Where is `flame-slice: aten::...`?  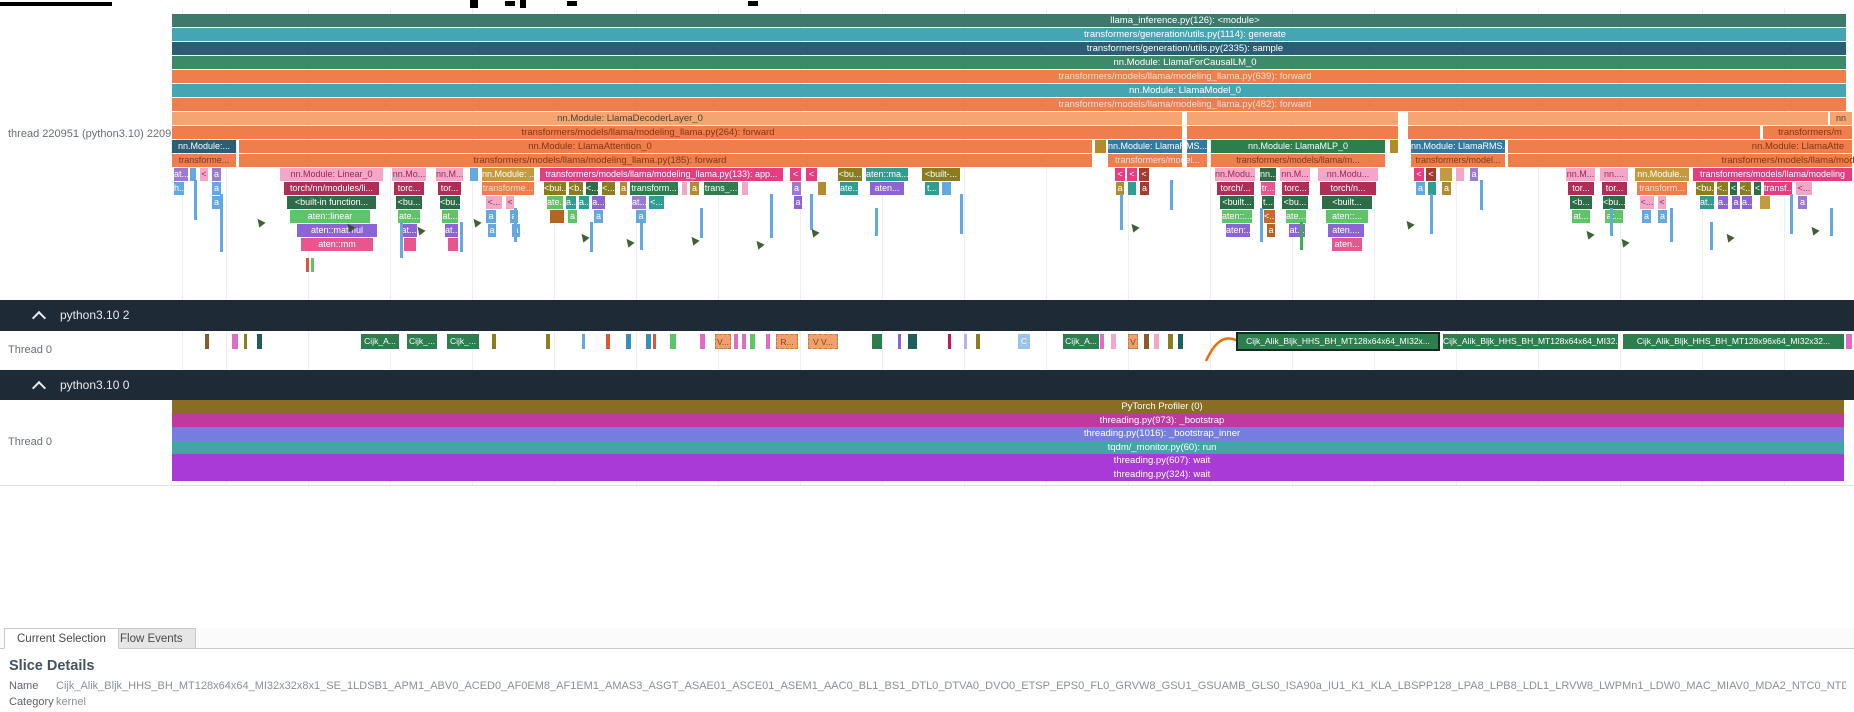
flame-slice: aten::... is located at coordinates (1237, 216).